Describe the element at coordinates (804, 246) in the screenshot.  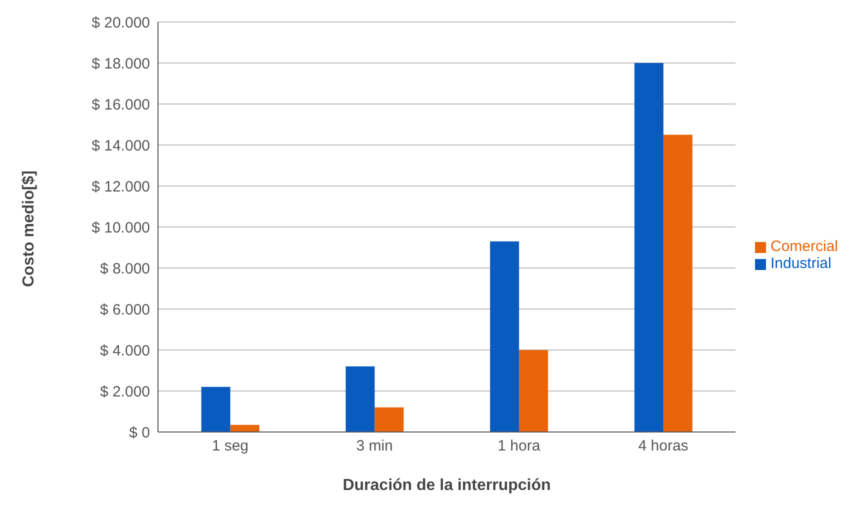
I see `legend-label: Comercial` at that location.